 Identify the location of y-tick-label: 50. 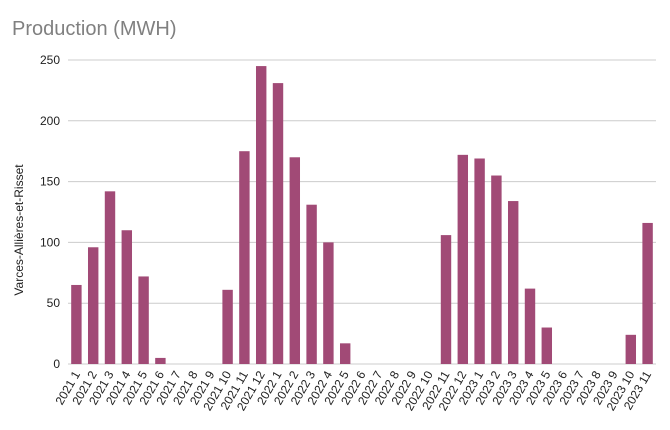
(54, 303).